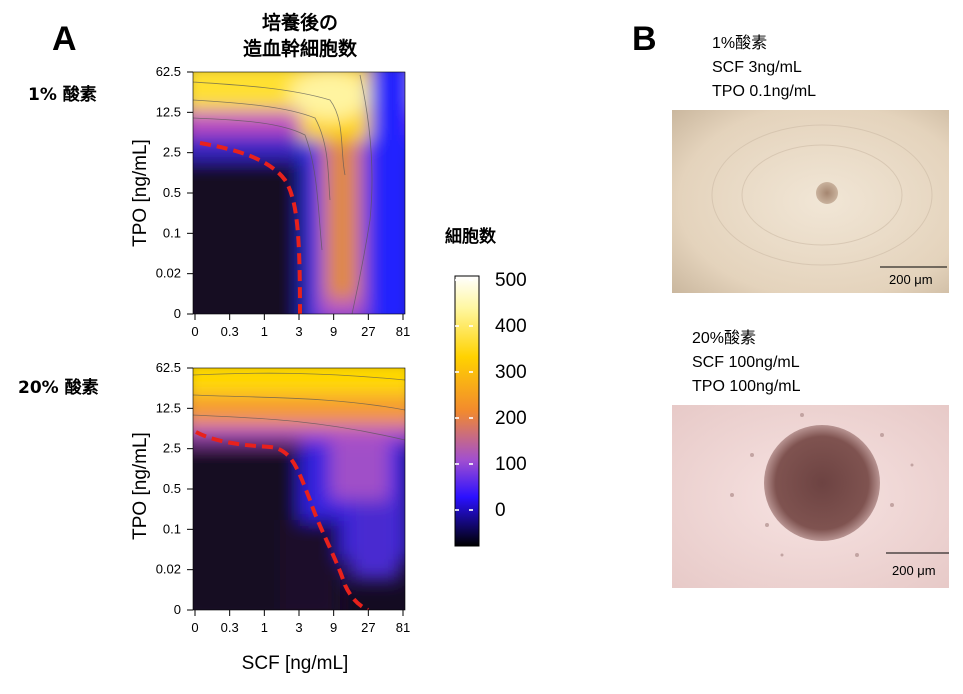 Image resolution: width=963 pixels, height=694 pixels. Describe the element at coordinates (140, 486) in the screenshot. I see `ylabel-bottom: TPO [ng/mL]` at that location.